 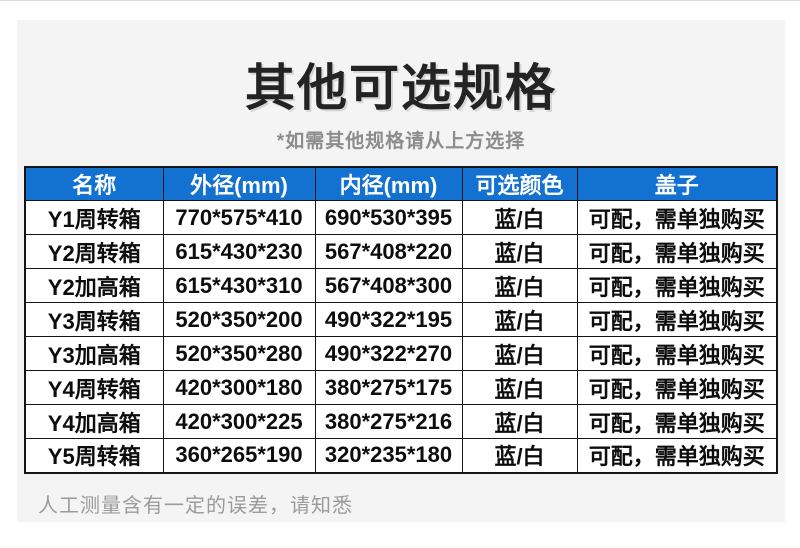 I want to click on cell-outer-dim: 770*575*410, so click(x=239, y=217).